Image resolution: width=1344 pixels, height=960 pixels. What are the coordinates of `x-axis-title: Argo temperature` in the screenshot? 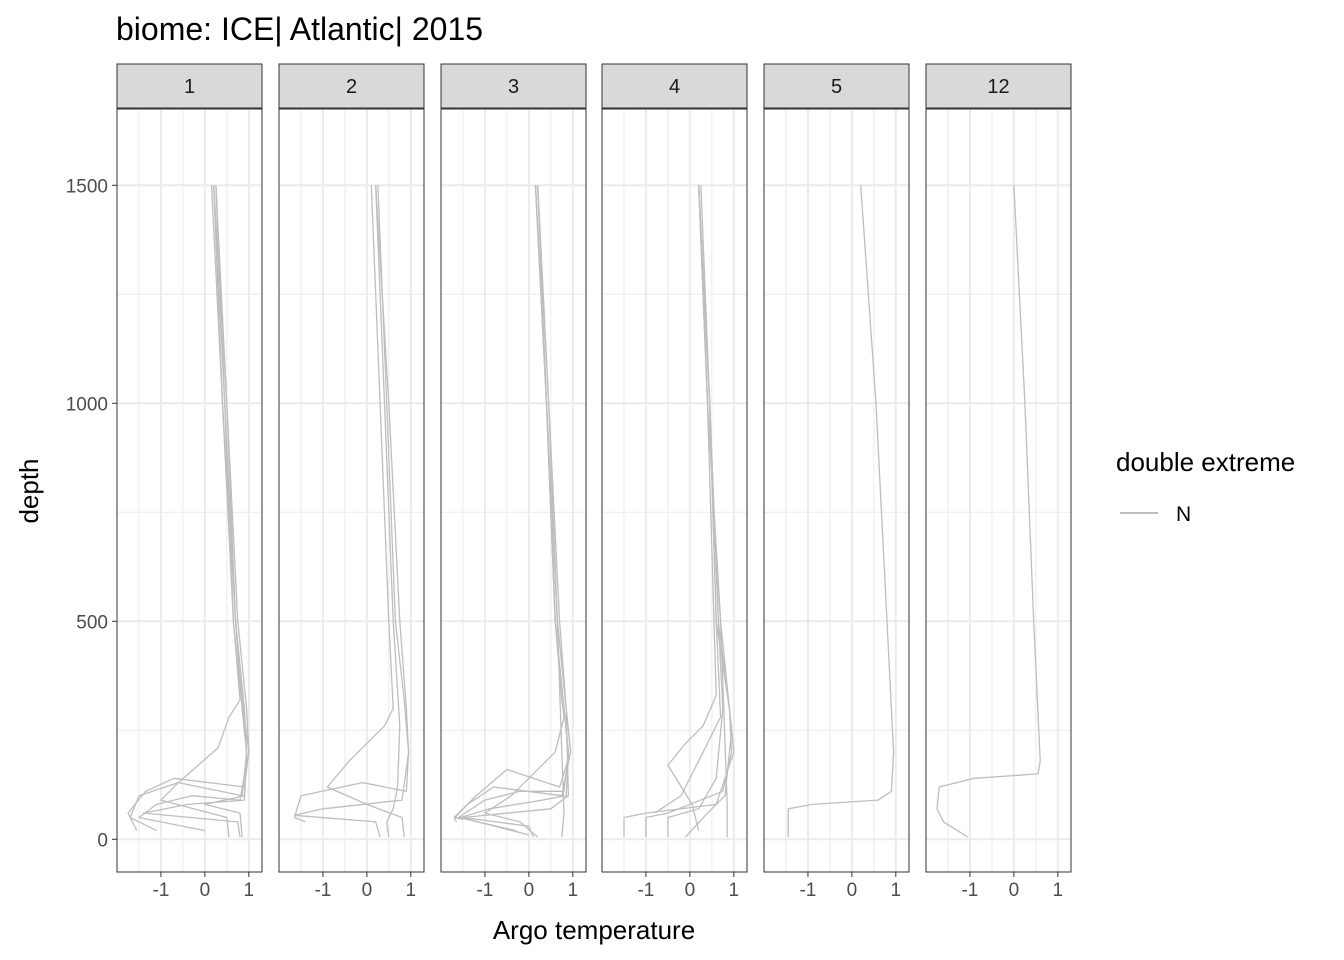 It's located at (594, 930).